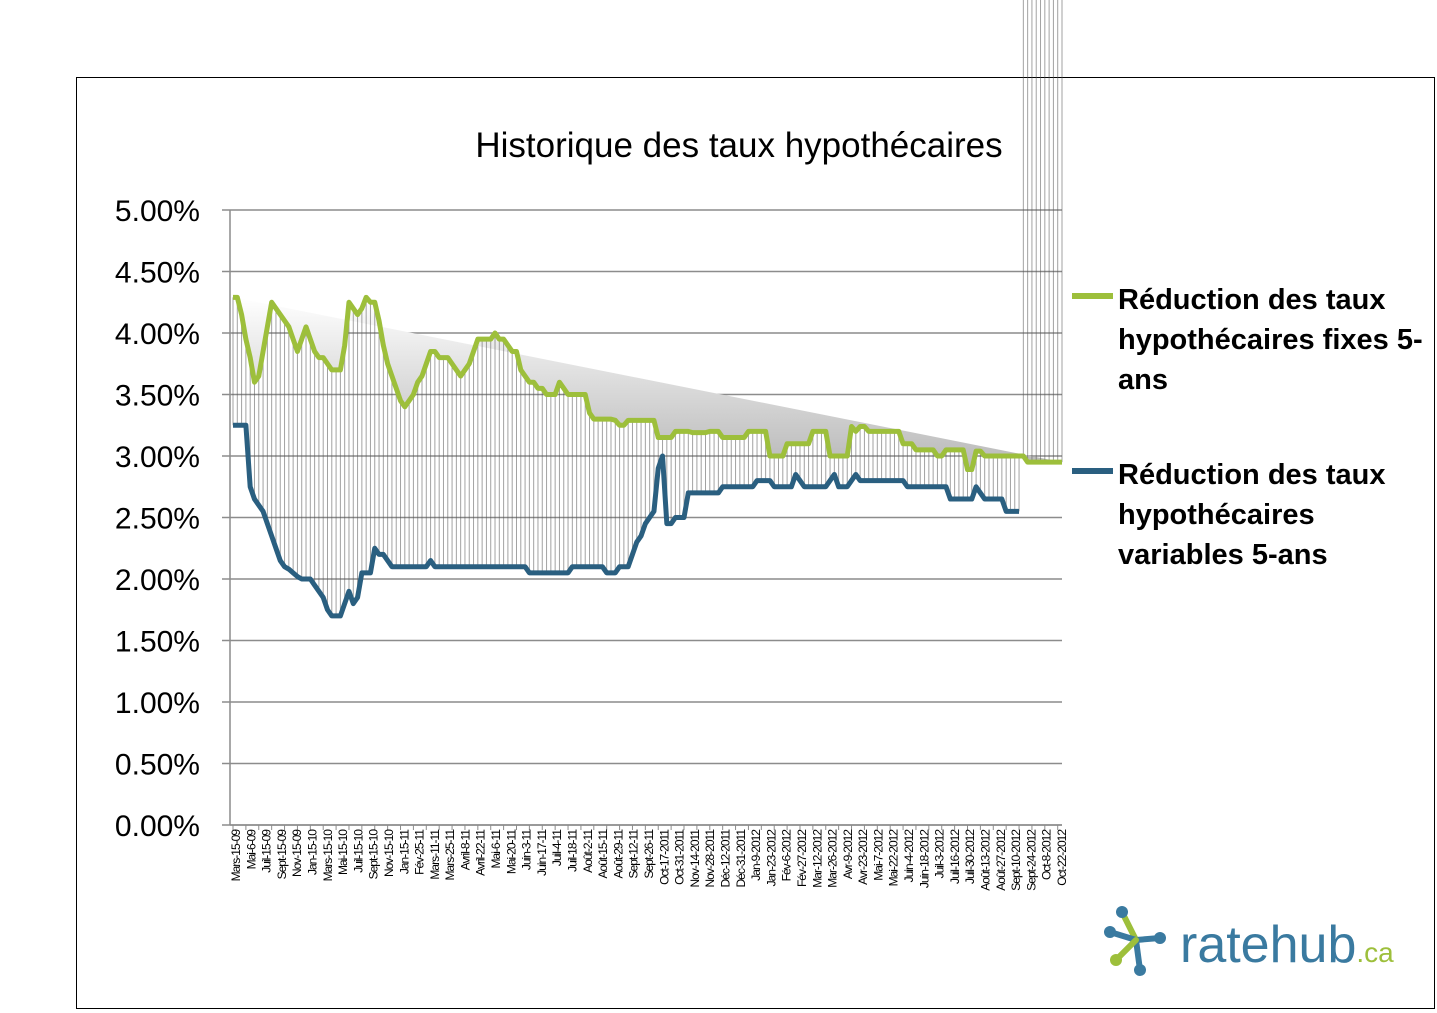 This screenshot has height=1013, width=1437. What do you see at coordinates (282, 854) in the screenshot?
I see `x-tick-label: Sept-15-09` at bounding box center [282, 854].